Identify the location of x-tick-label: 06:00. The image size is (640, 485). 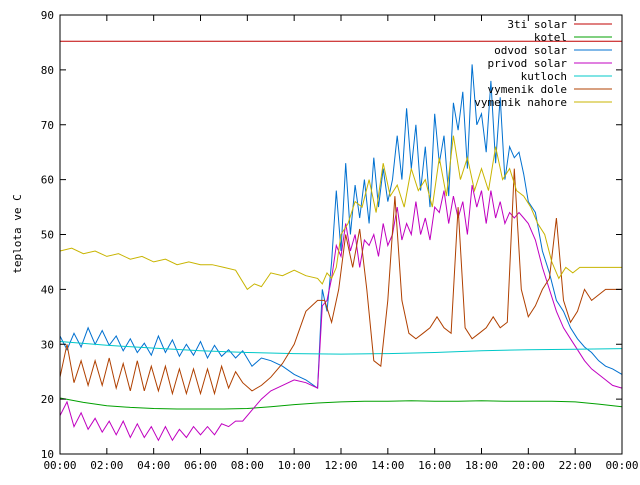
(200, 465).